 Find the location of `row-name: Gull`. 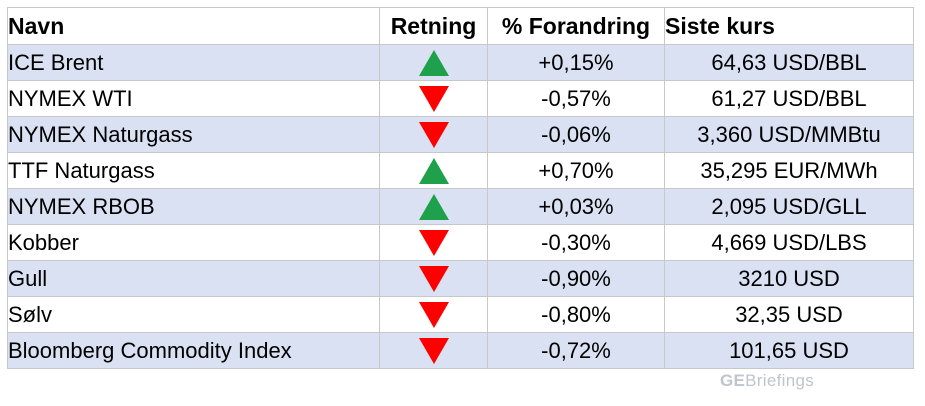

row-name: Gull is located at coordinates (193, 278).